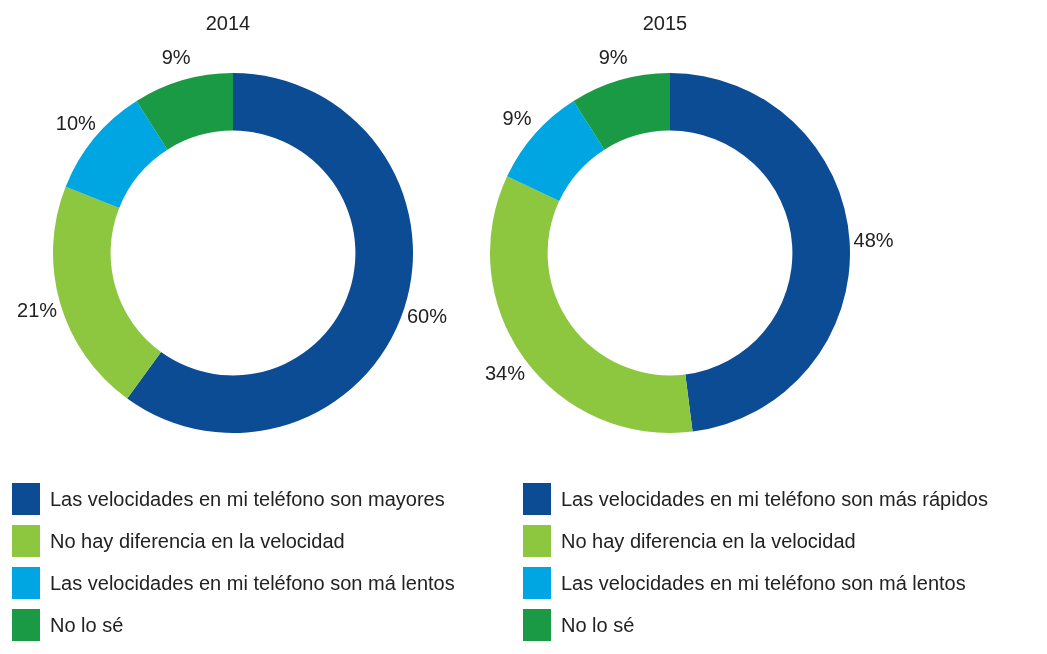 The height and width of the screenshot is (654, 1047). I want to click on data-label: 21%, so click(37, 309).